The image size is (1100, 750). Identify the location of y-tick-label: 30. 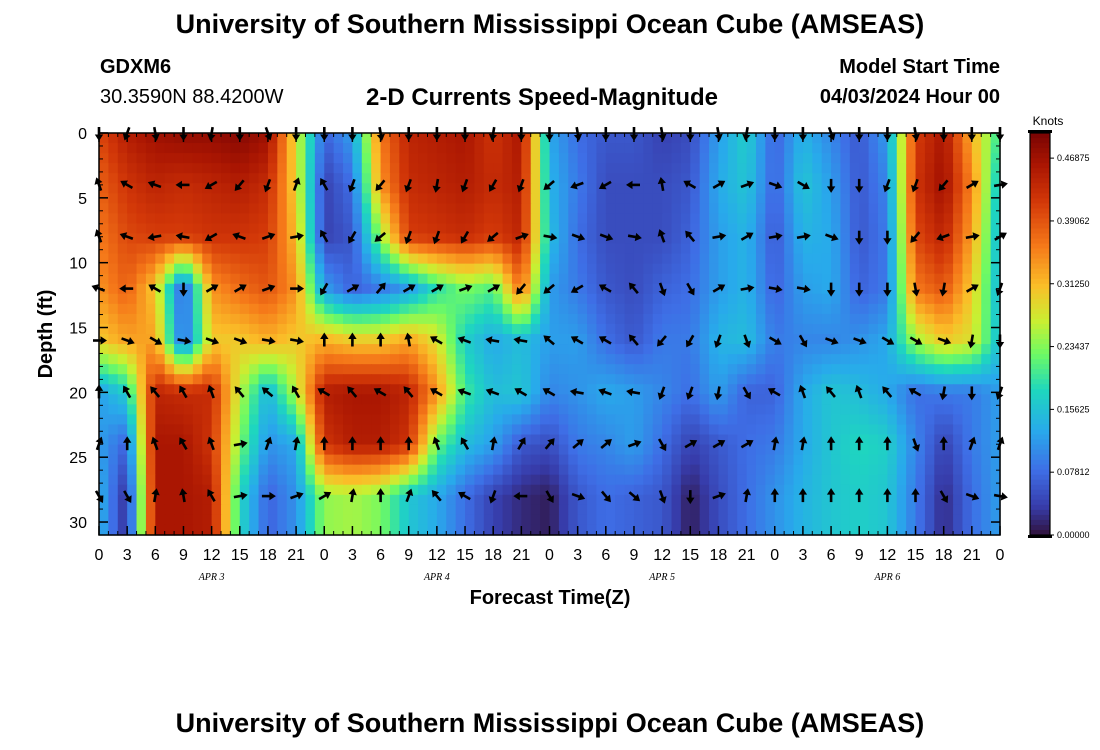
(78, 523).